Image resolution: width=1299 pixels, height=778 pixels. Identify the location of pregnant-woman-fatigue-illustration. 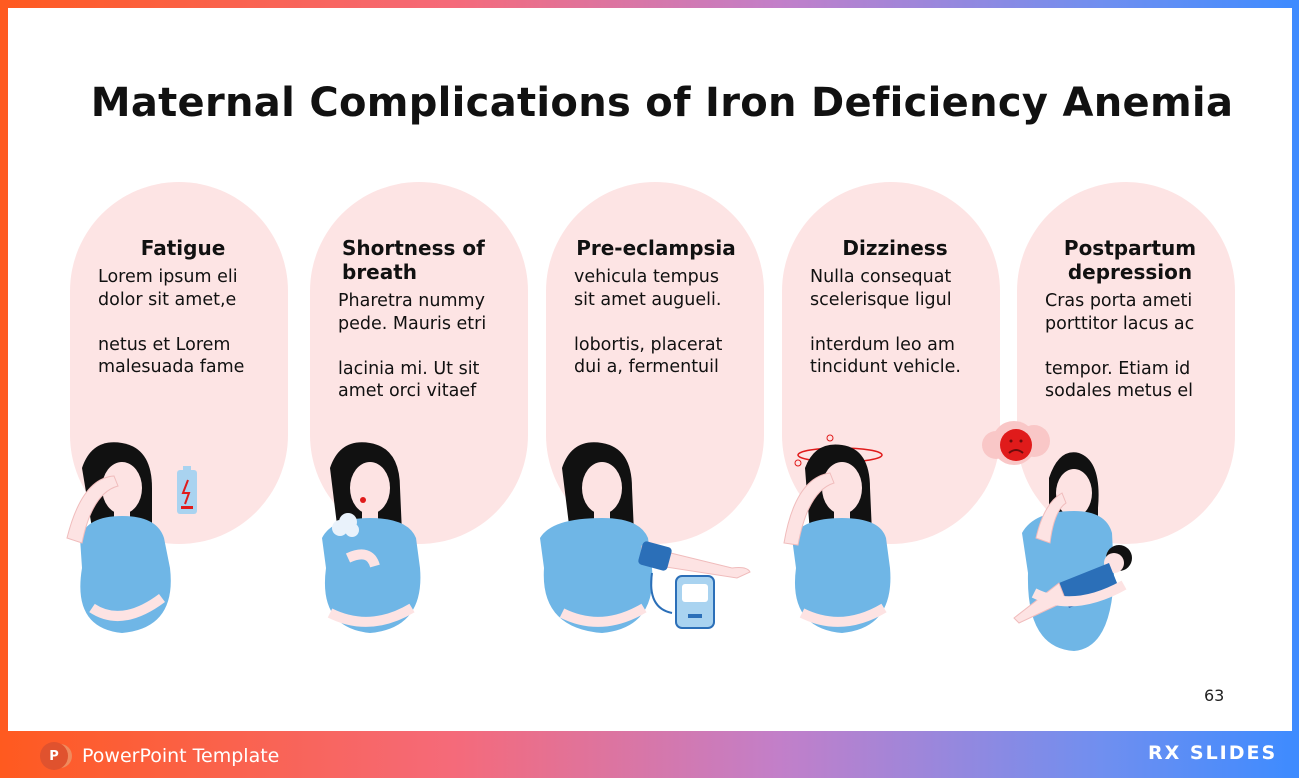
(131, 537).